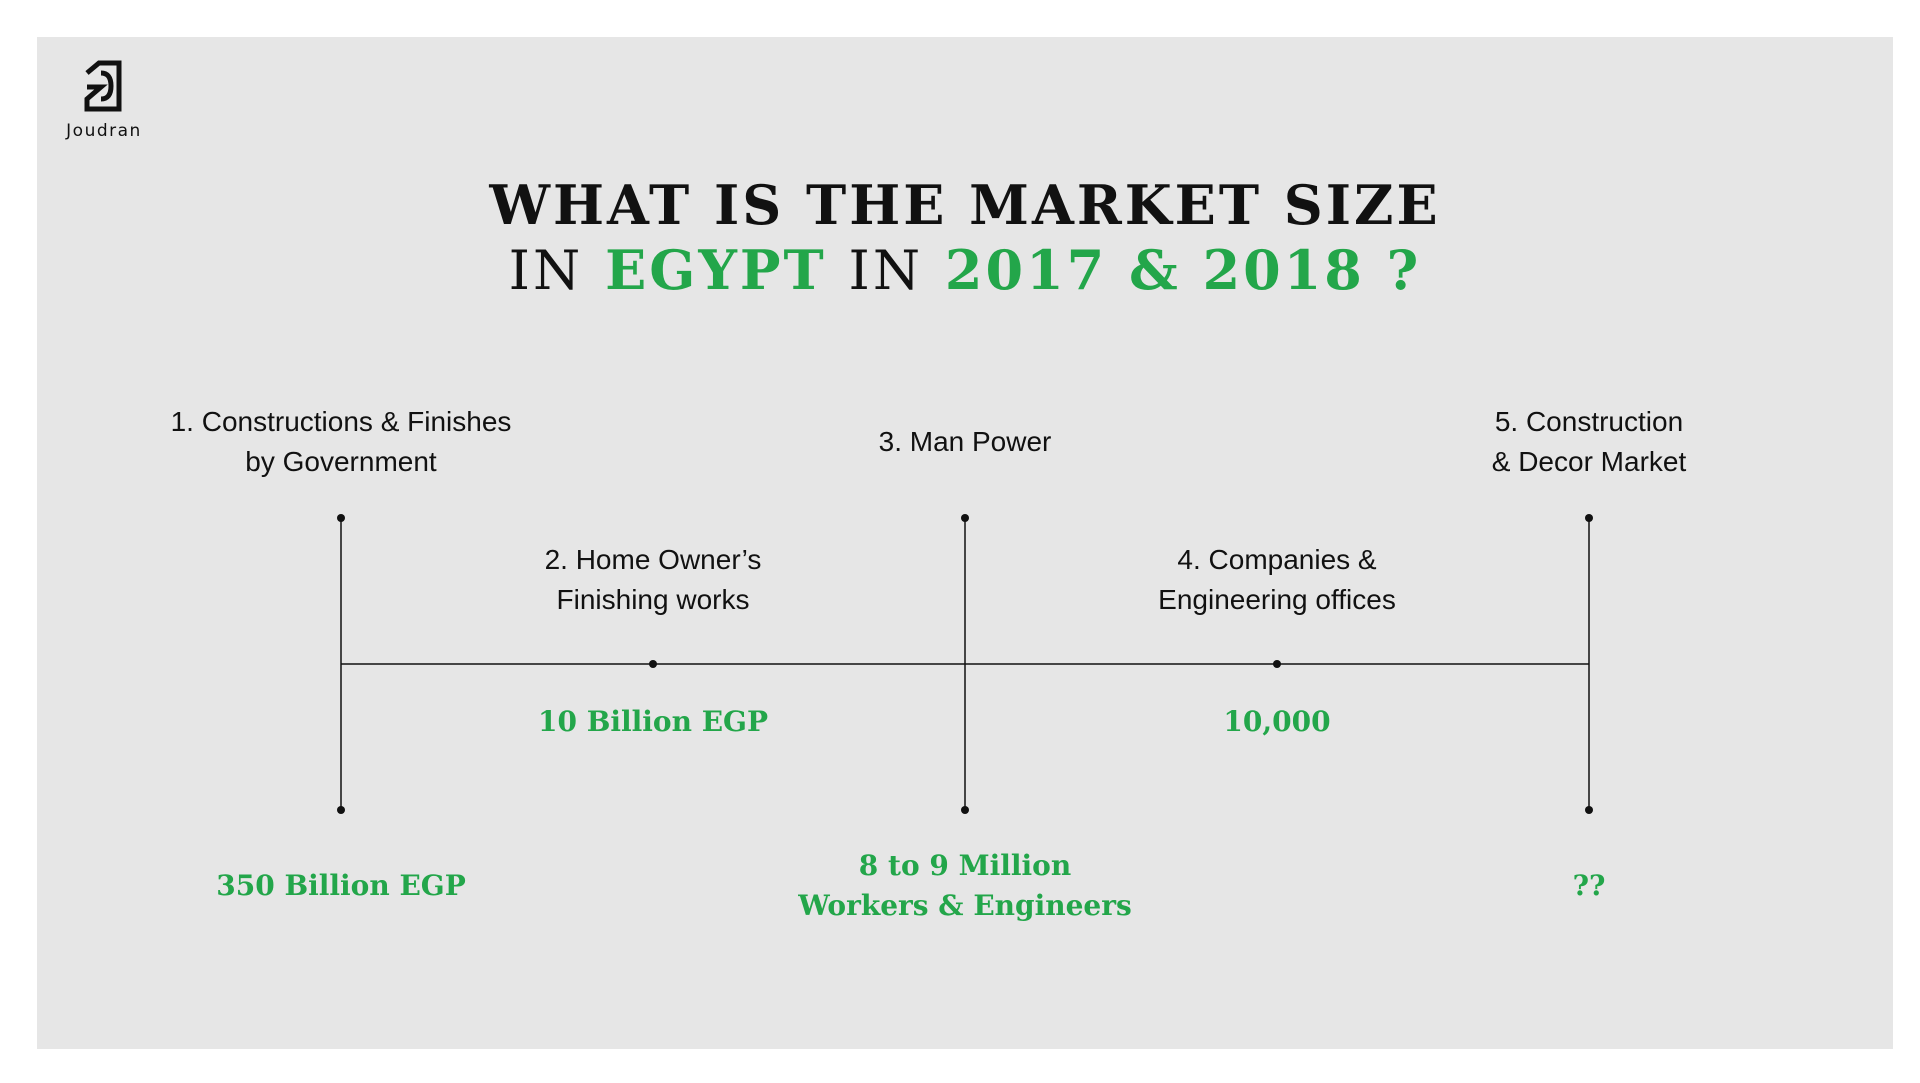 The image size is (1920, 1083). What do you see at coordinates (653, 559) in the screenshot?
I see `item-2-label-line-1: 2. Home Owner’s` at bounding box center [653, 559].